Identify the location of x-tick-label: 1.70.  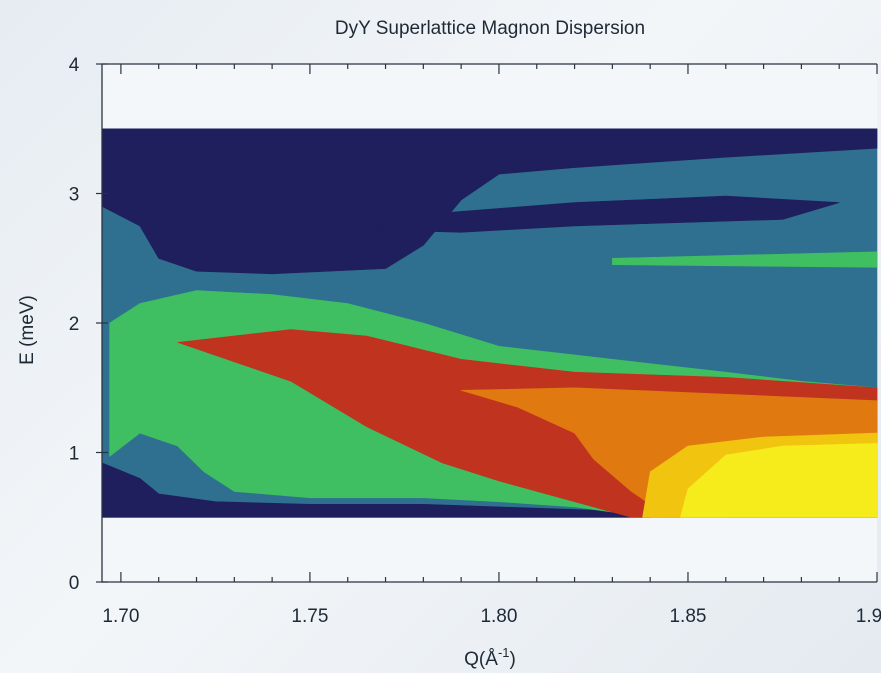
(120, 616).